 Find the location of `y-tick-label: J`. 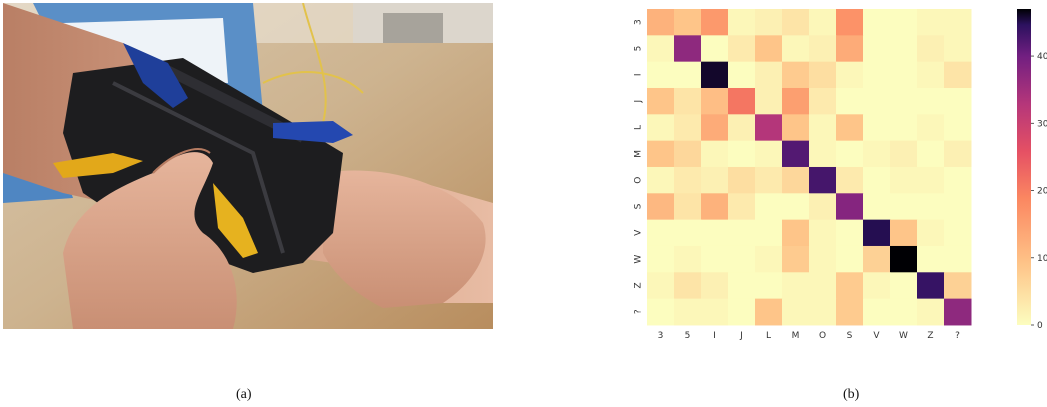

y-tick-label: J is located at coordinates (639, 102).